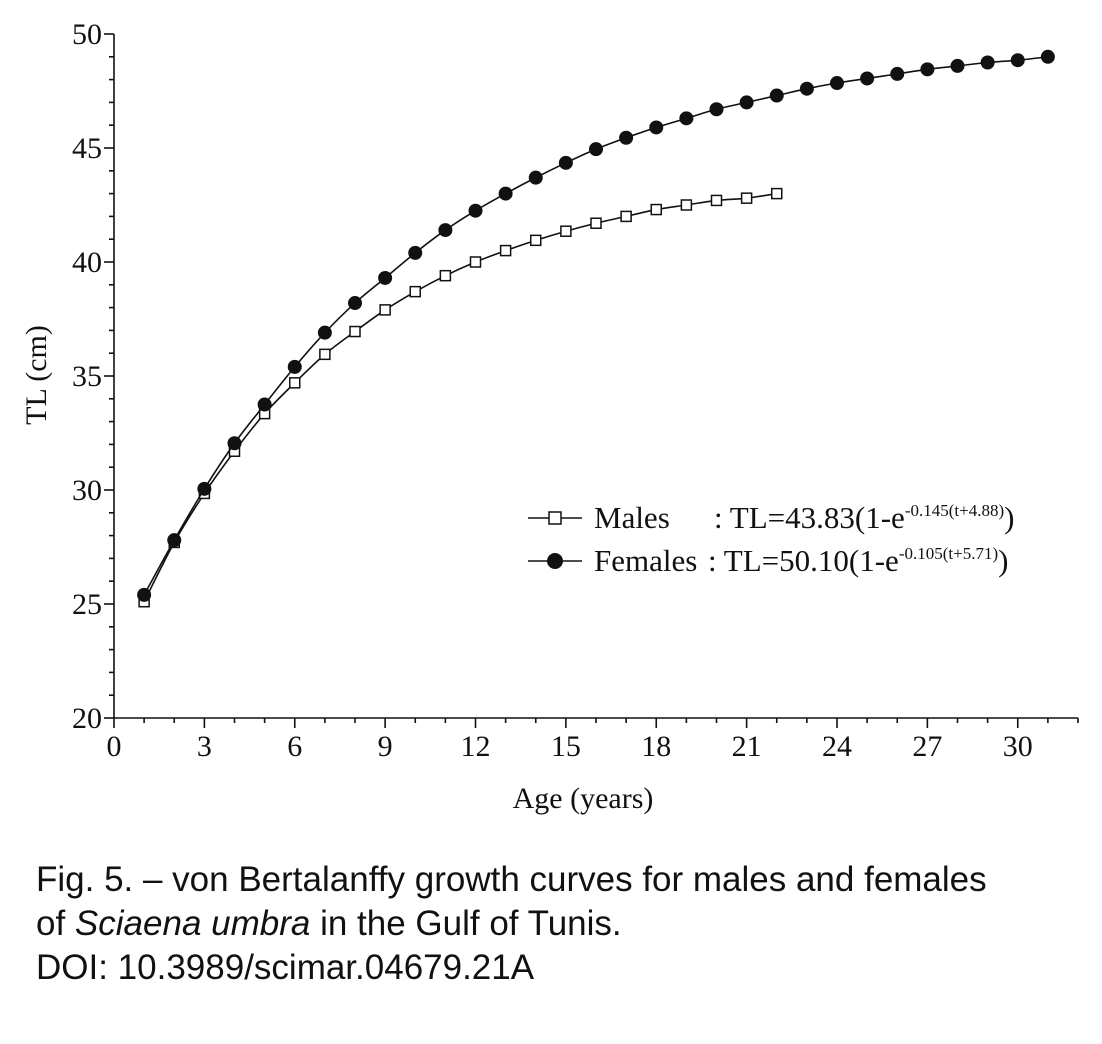  Describe the element at coordinates (87, 148) in the screenshot. I see `y-tick-label: 45` at that location.